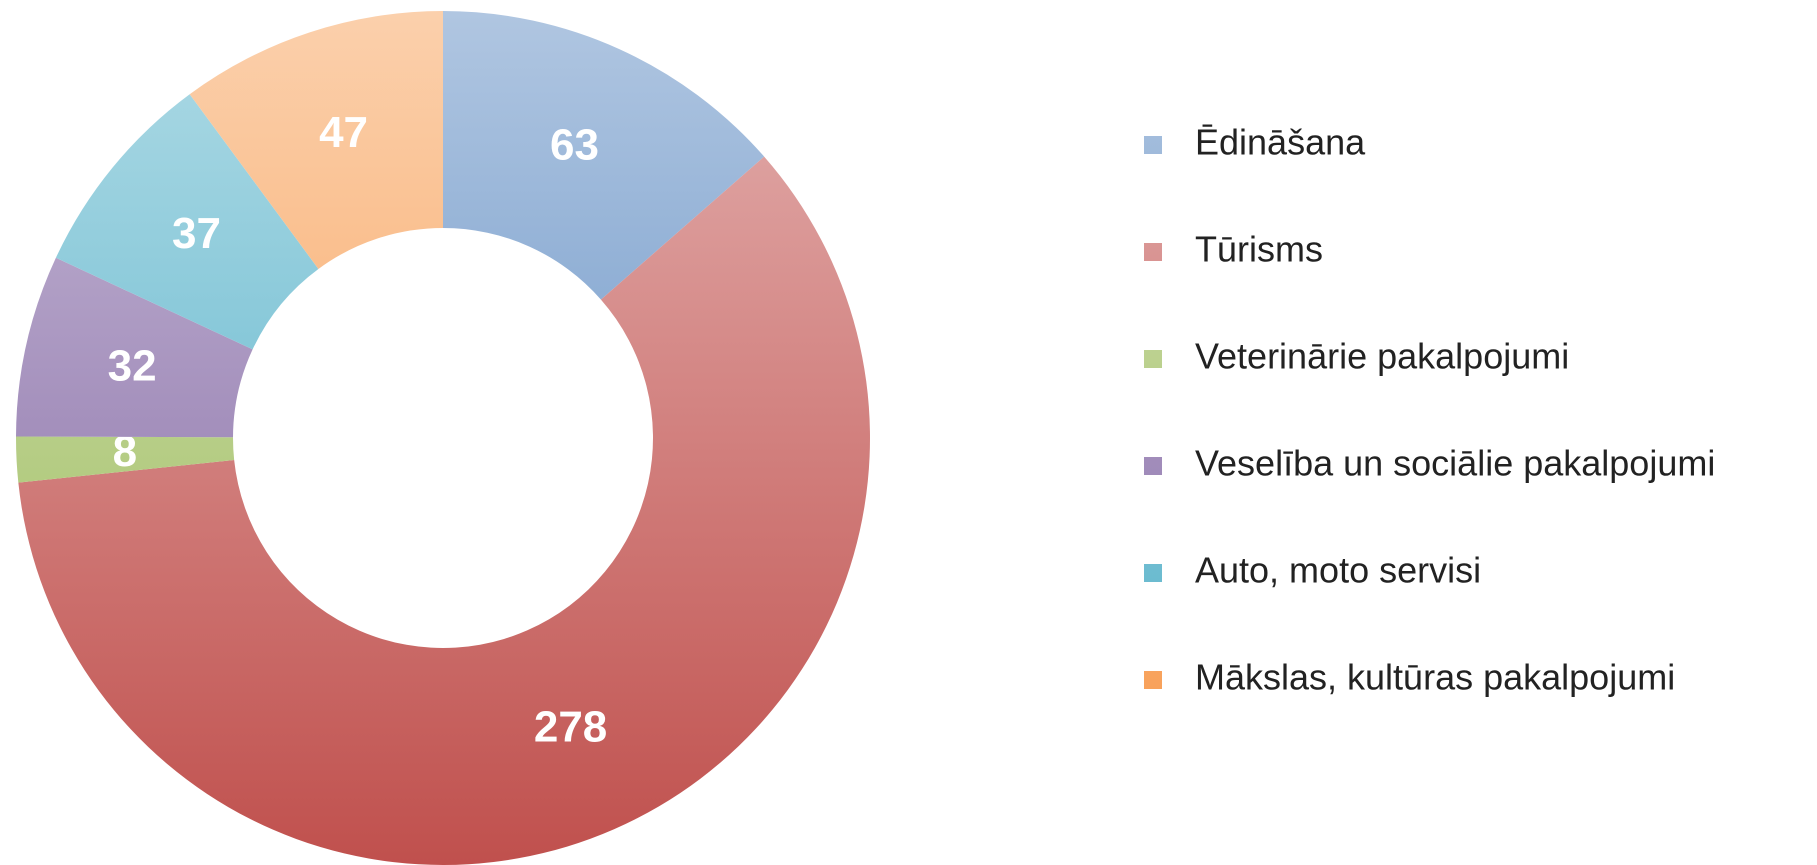 Image resolution: width=1817 pixels, height=865 pixels. What do you see at coordinates (1435, 677) in the screenshot?
I see `legend-label: Mākslas, kultūras pakalpojumi` at bounding box center [1435, 677].